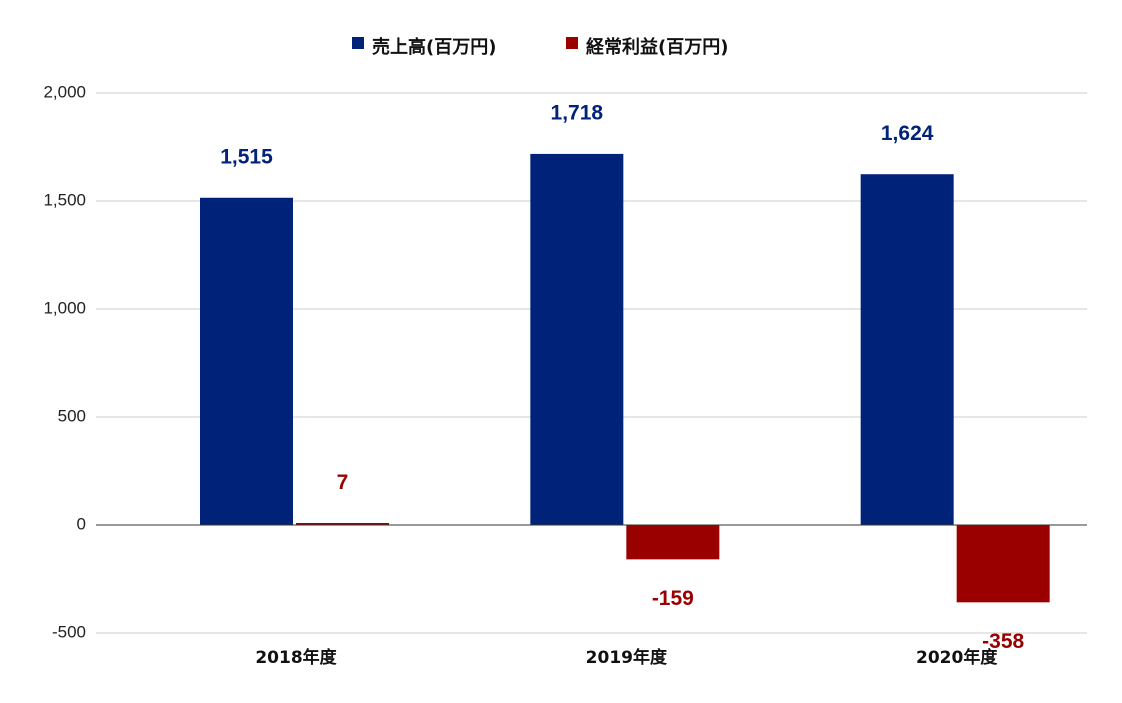 This screenshot has height=703, width=1122. What do you see at coordinates (64, 199) in the screenshot?
I see `y-tick-label-1-500: 1,500` at bounding box center [64, 199].